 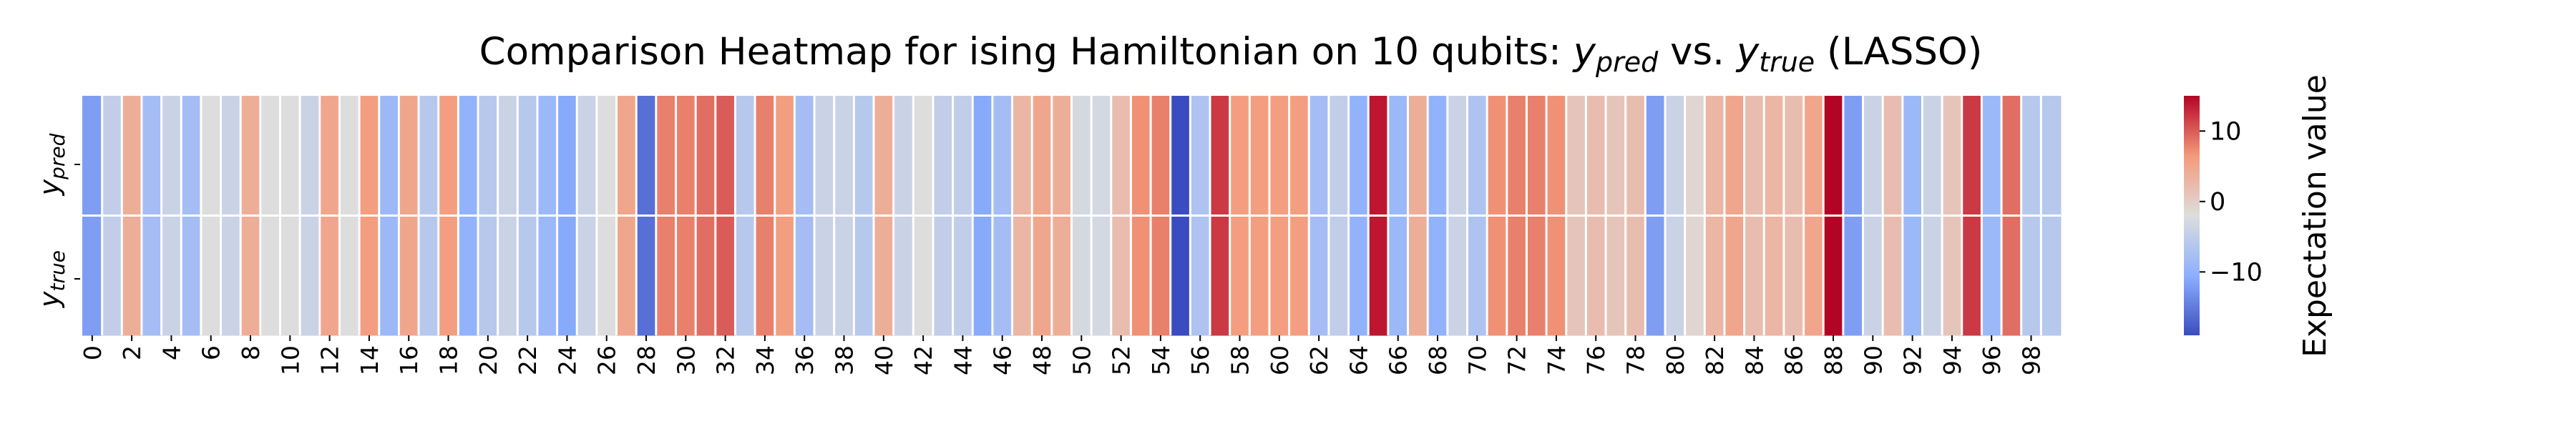 I want to click on x-tick-label-76: 76, so click(x=1596, y=360).